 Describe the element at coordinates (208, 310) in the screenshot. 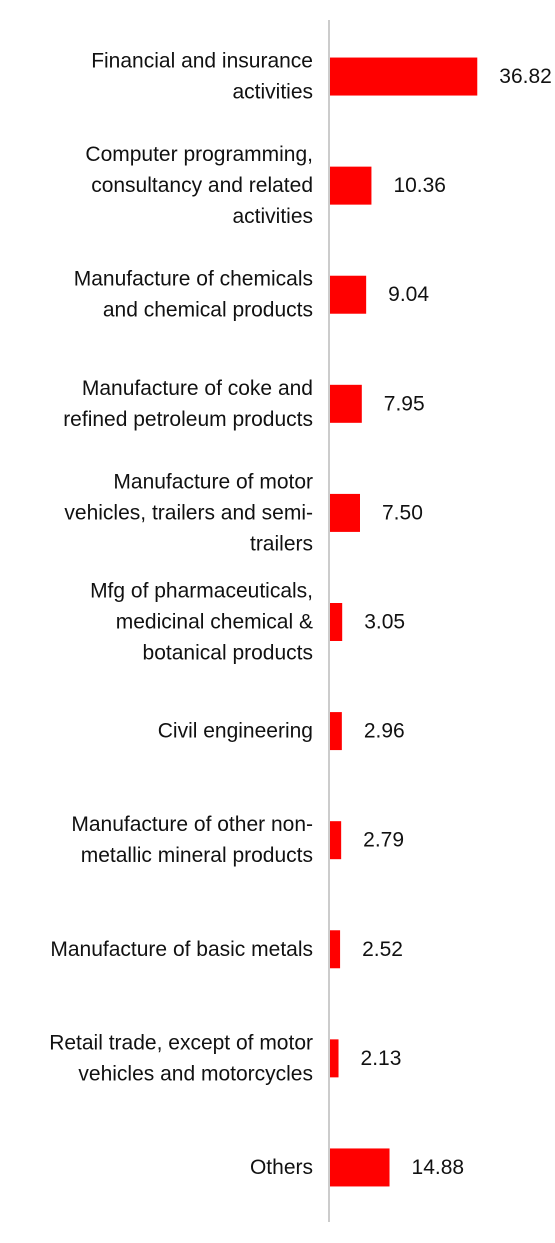

I see `category-label-2-line-1: and chemical products` at that location.